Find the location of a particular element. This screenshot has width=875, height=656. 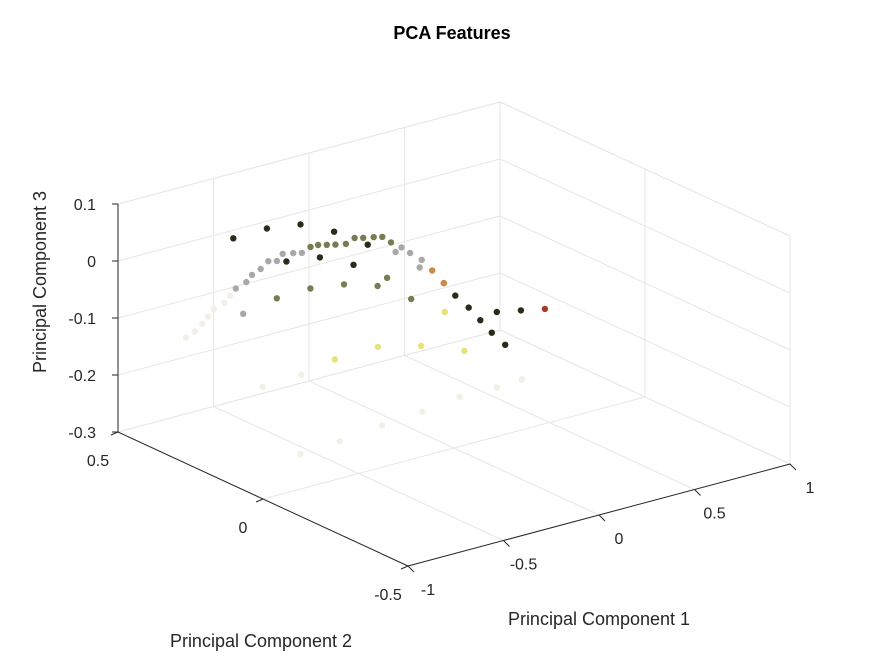

x-tick-label: -1 is located at coordinates (428, 590).